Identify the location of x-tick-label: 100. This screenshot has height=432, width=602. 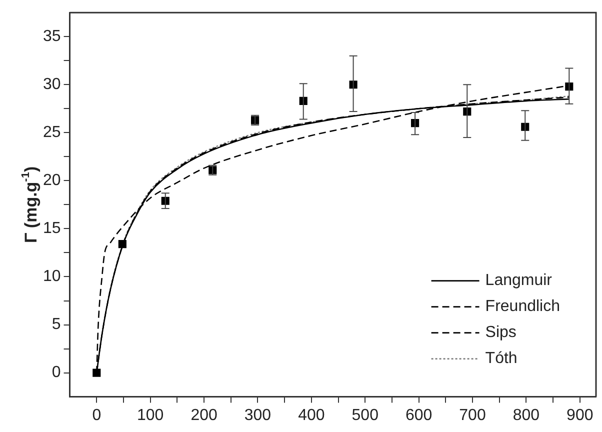
(150, 415).